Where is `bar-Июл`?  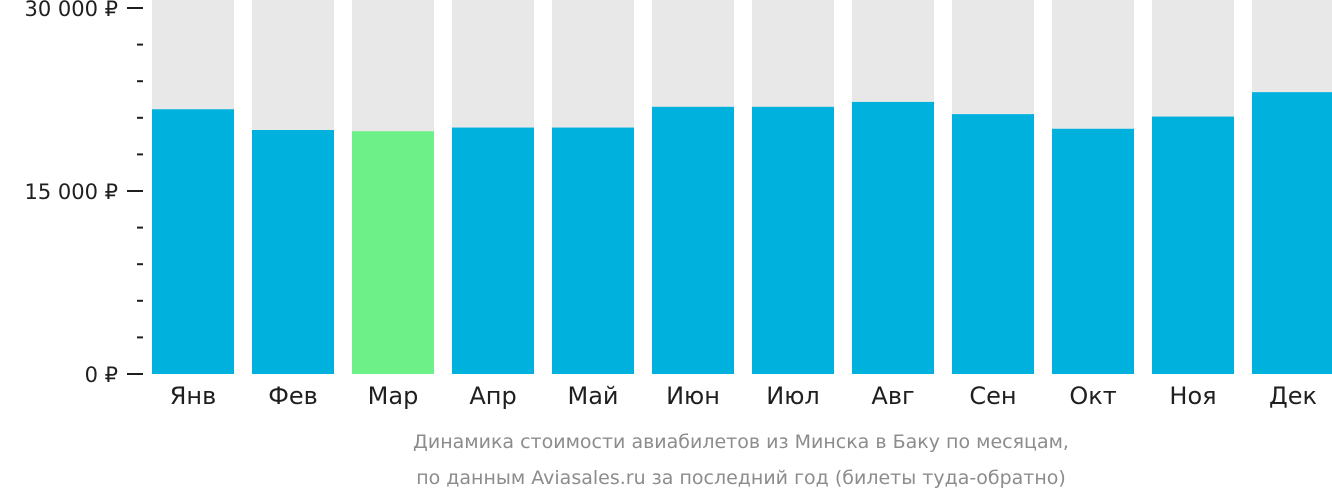
bar-Июл is located at coordinates (793, 240).